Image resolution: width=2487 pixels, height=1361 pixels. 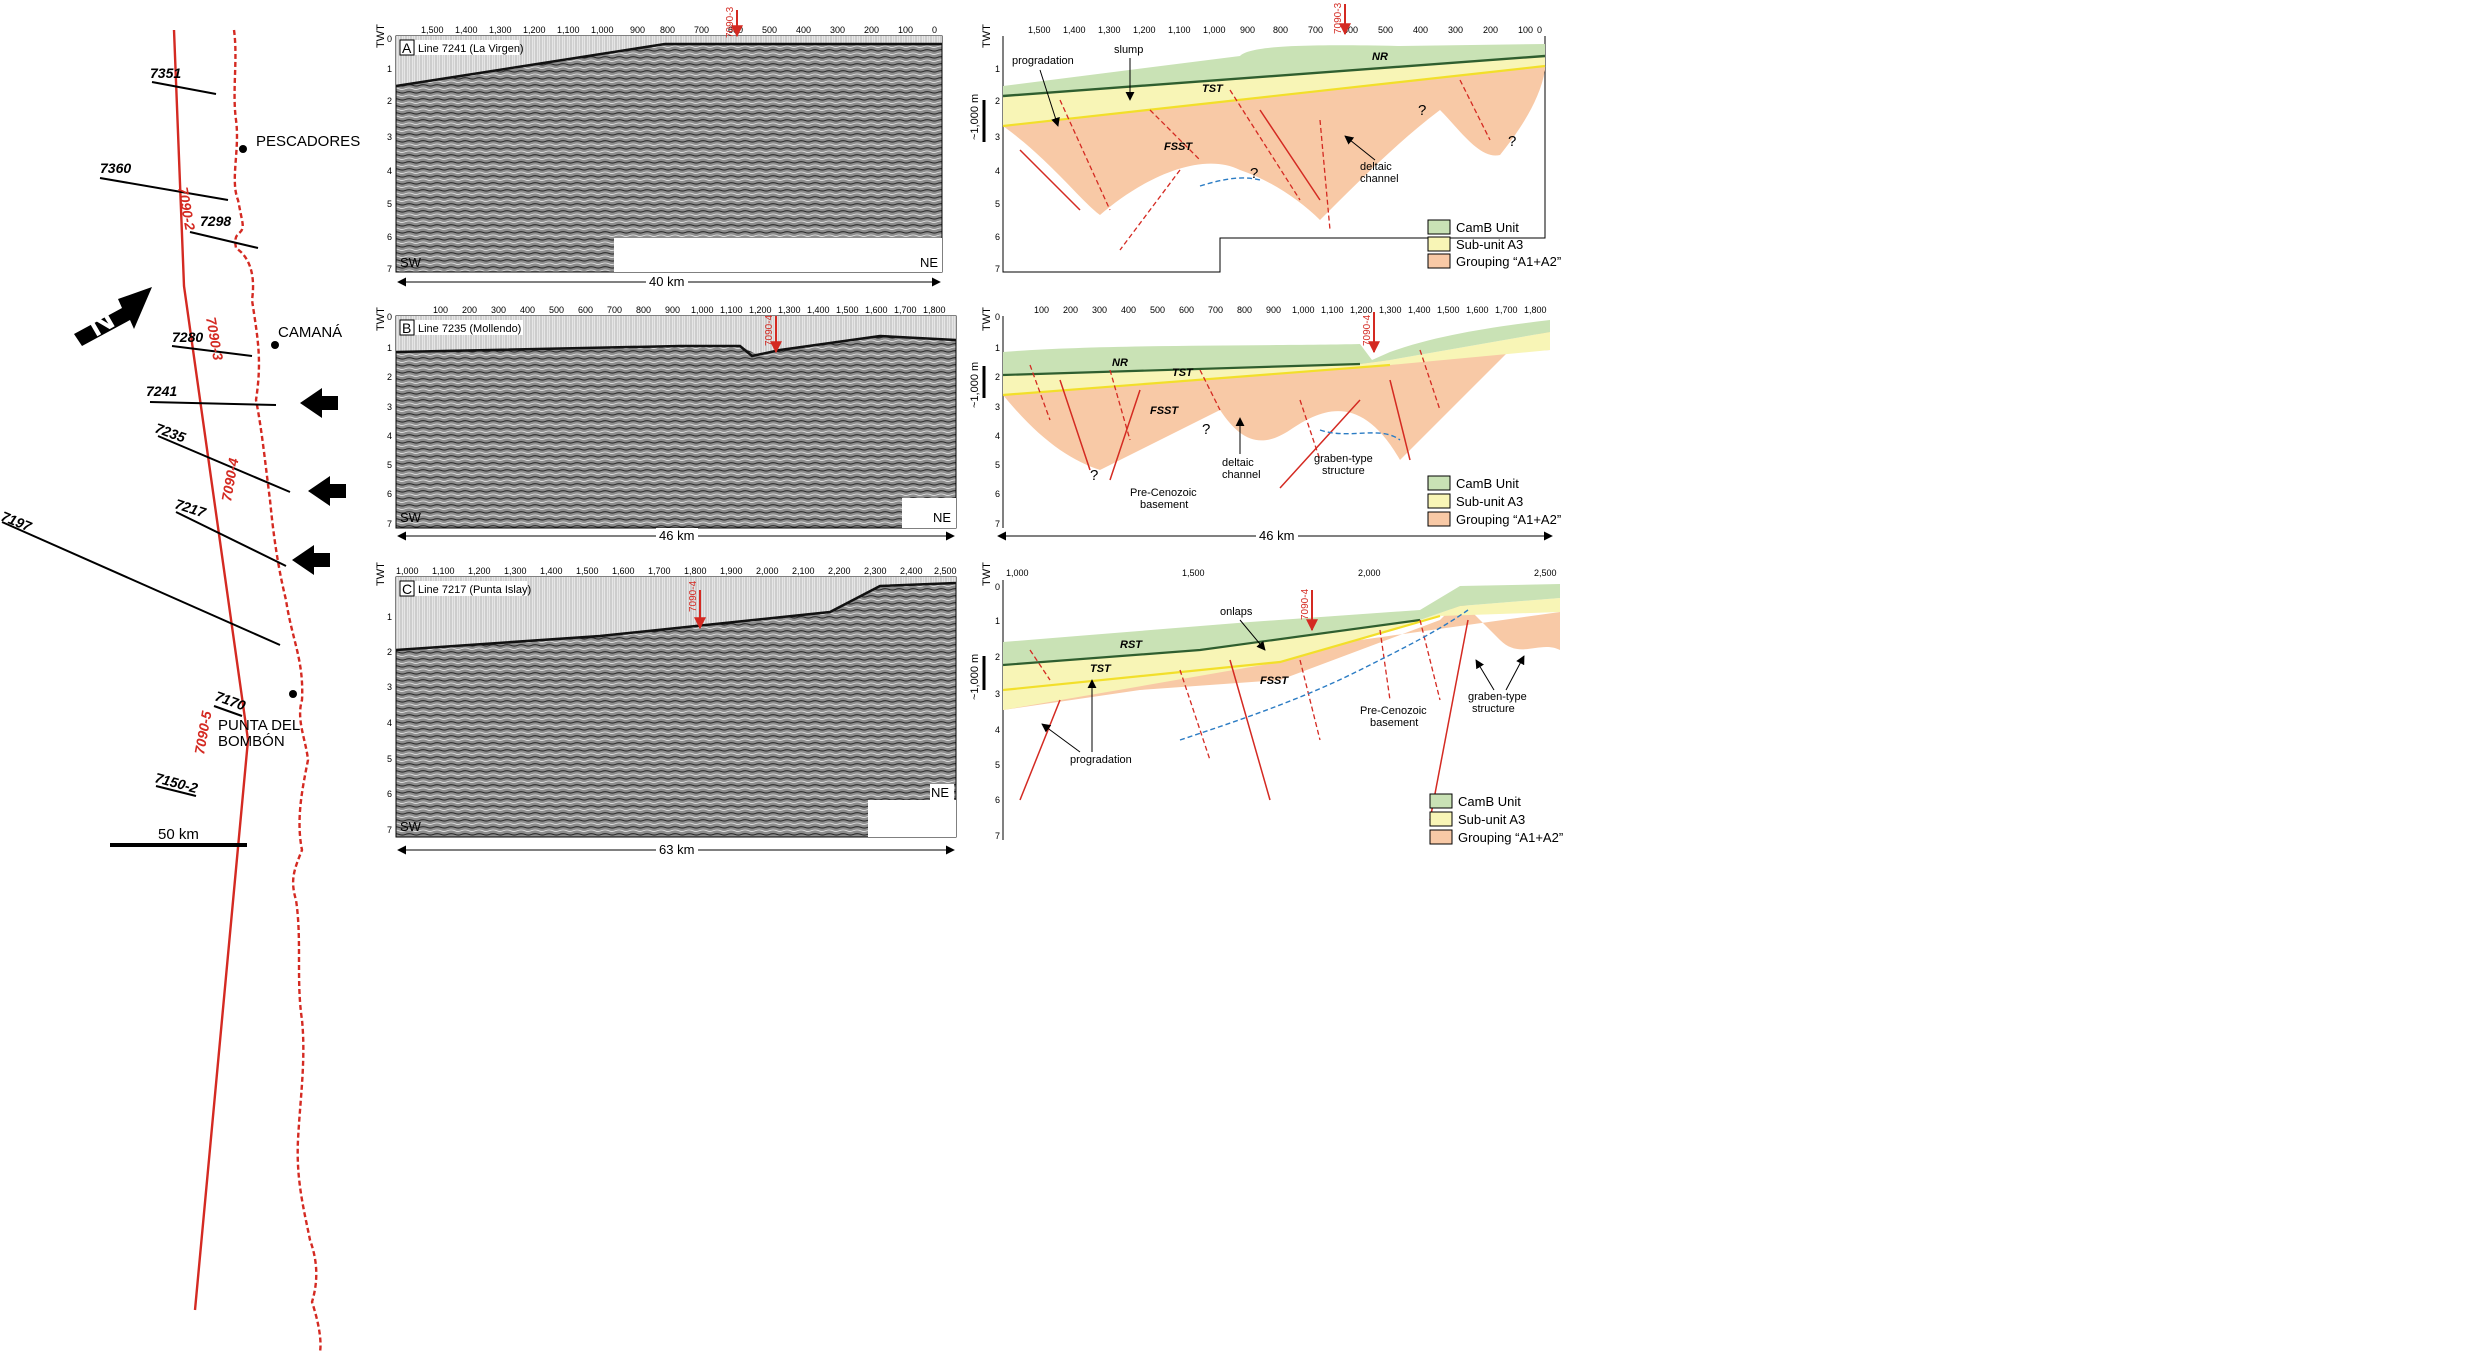 I want to click on depth-scale-a: ~1,000 m, so click(x=975, y=117).